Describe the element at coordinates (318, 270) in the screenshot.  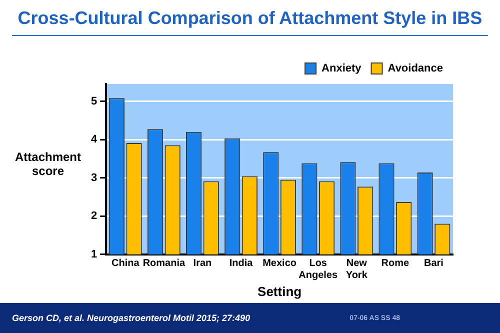
I see `x-tick-label: Los Angeles` at that location.